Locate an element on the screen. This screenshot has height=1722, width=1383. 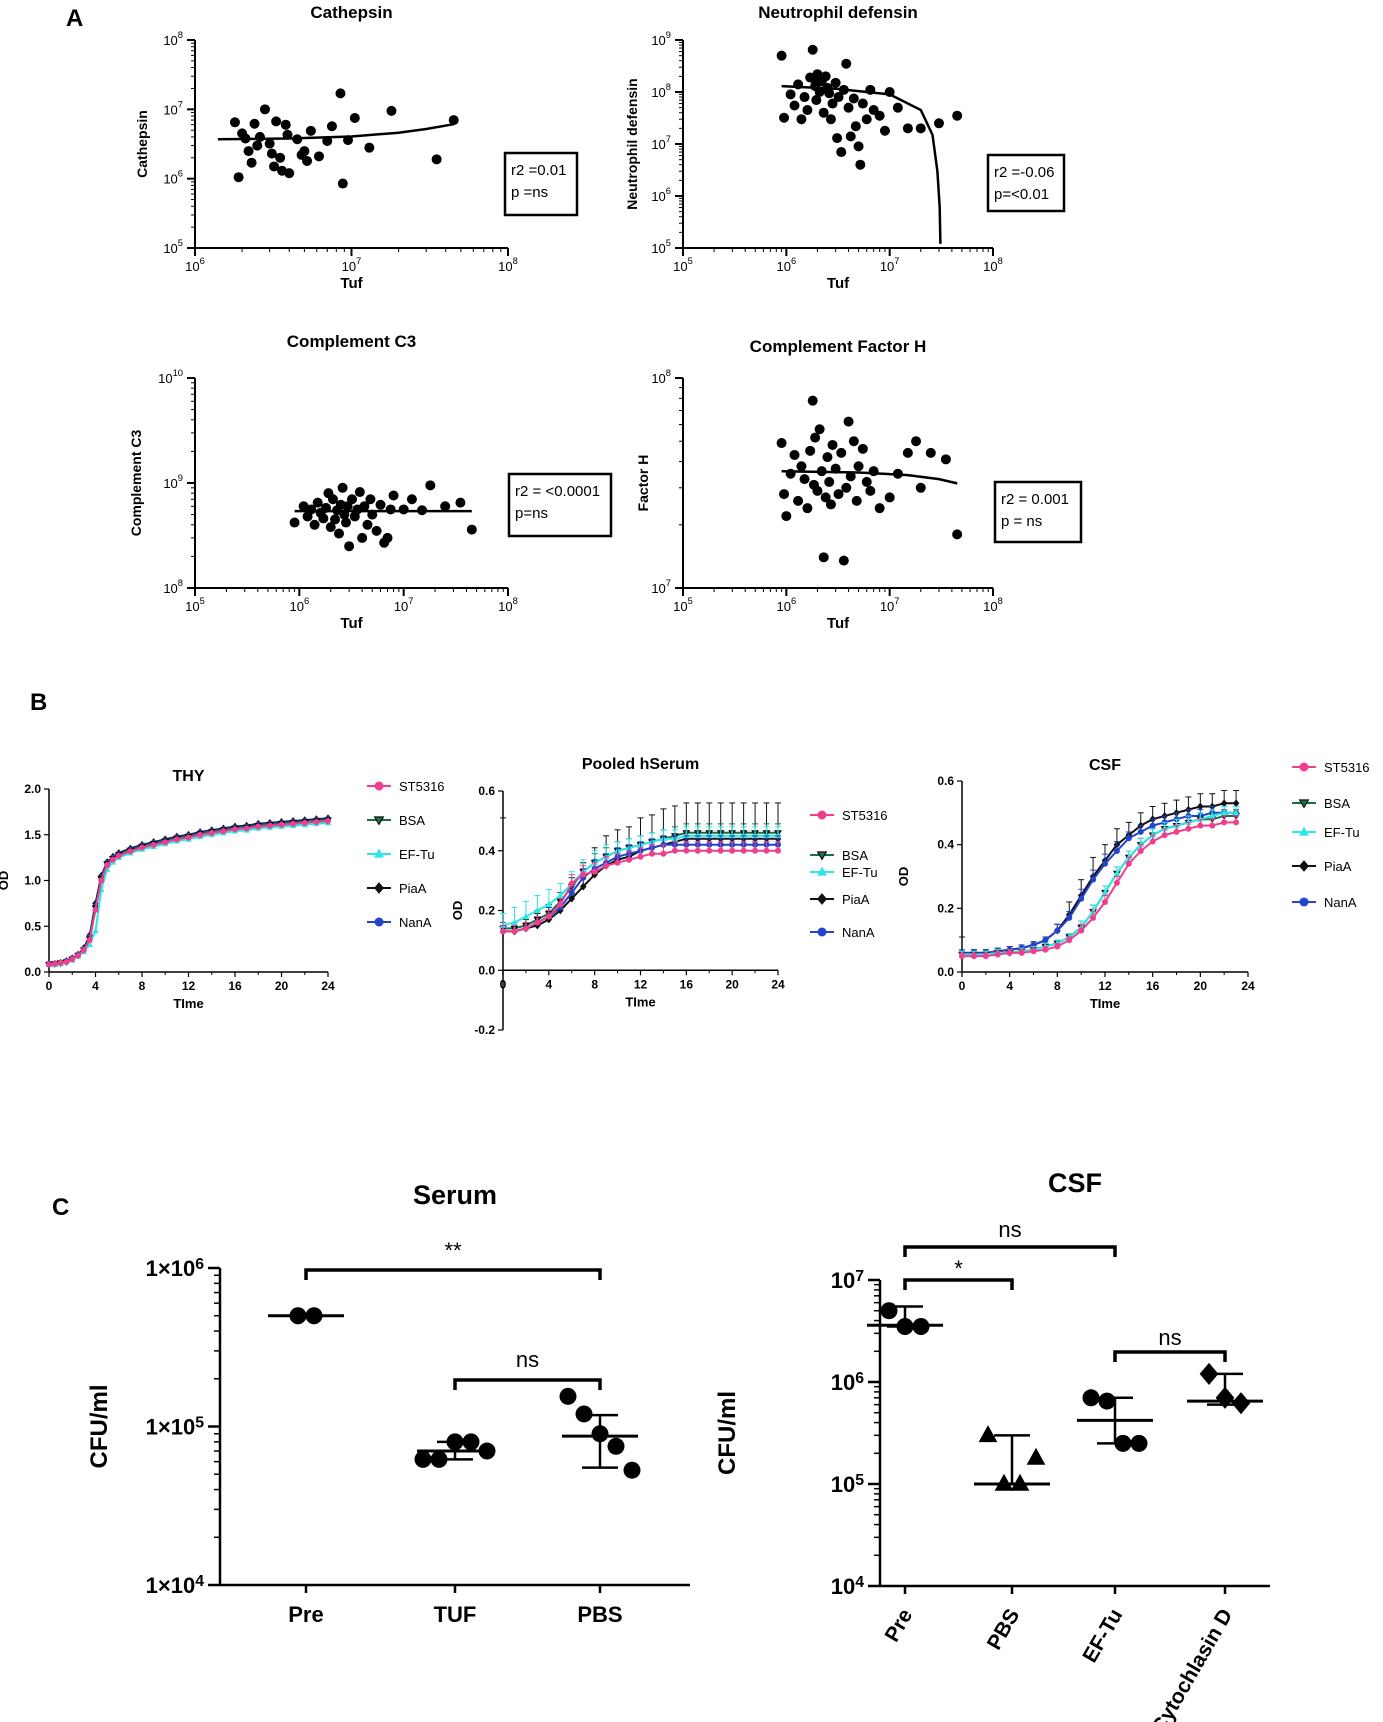
stats-r2: r2 = 0.001 is located at coordinates (1035, 499).